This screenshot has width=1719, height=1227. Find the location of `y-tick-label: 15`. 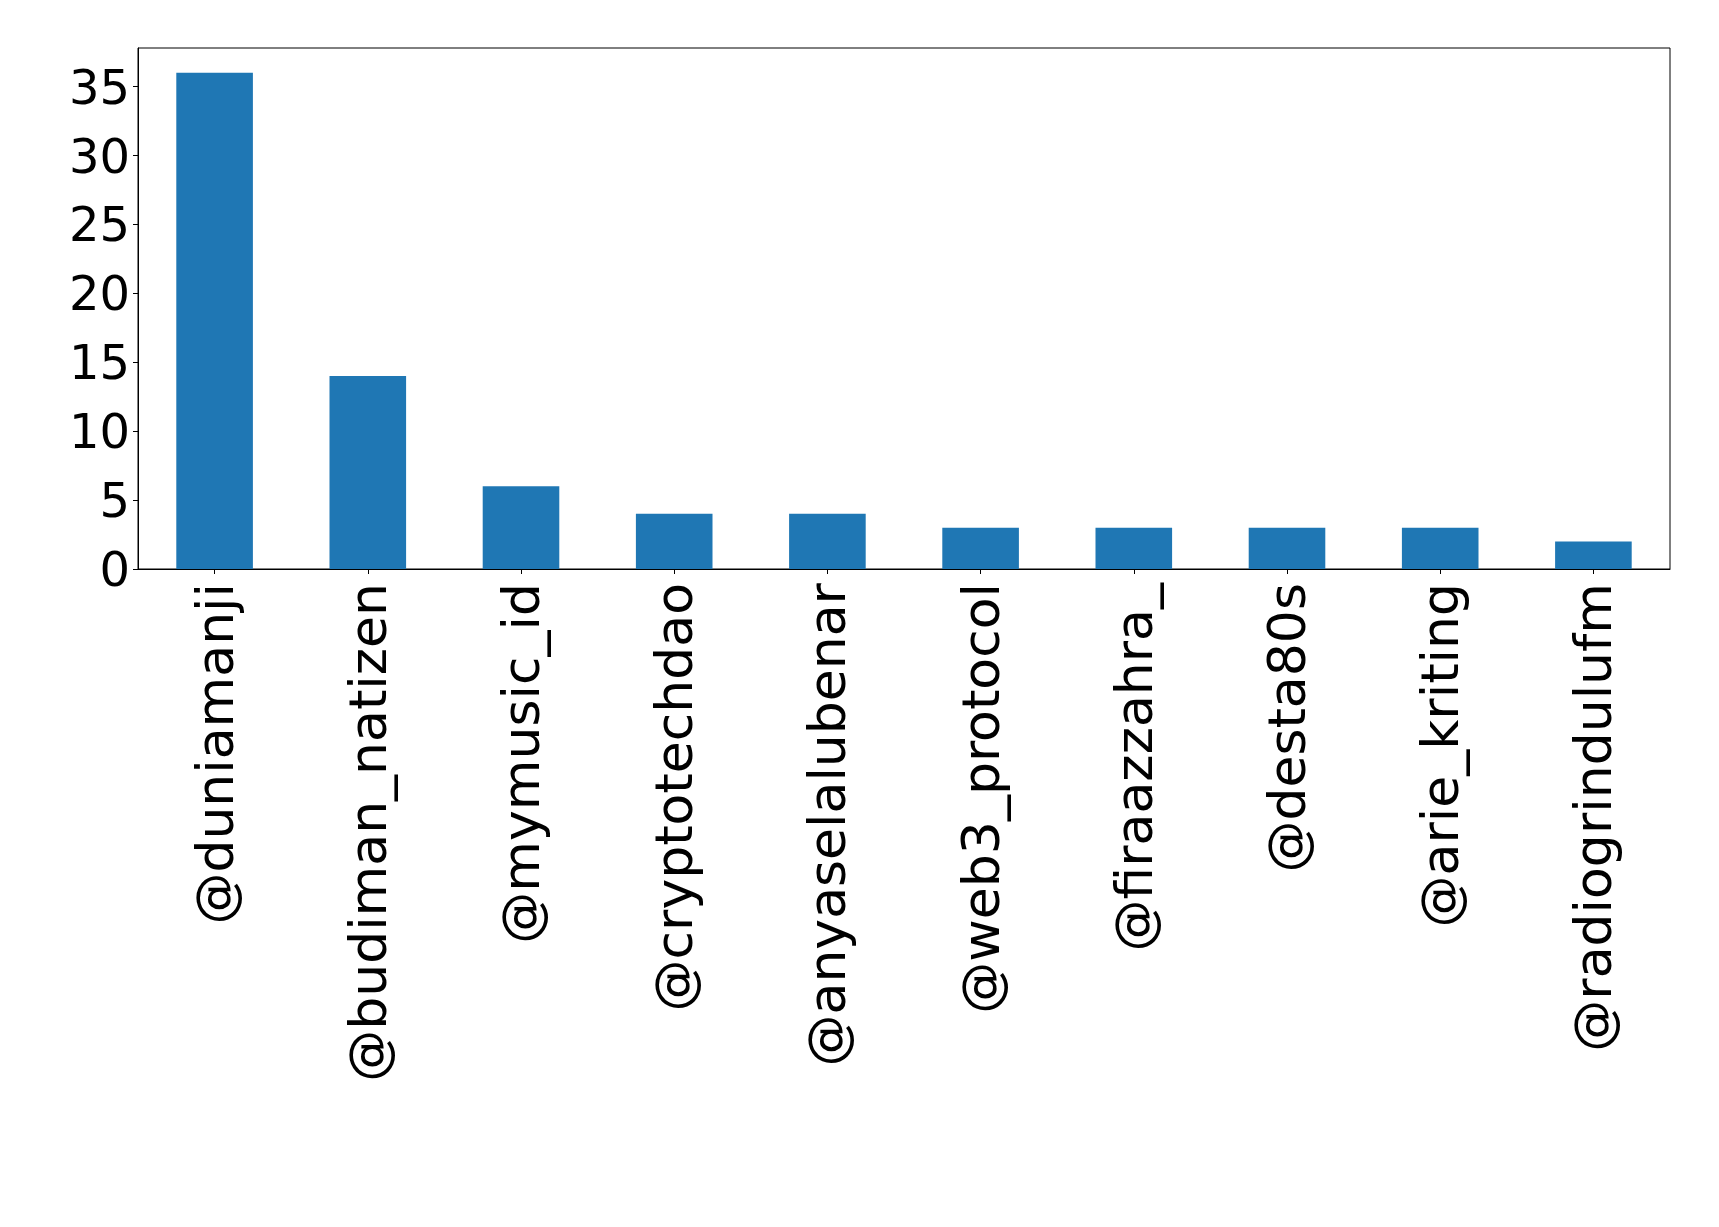

y-tick-label: 15 is located at coordinates (99, 362).